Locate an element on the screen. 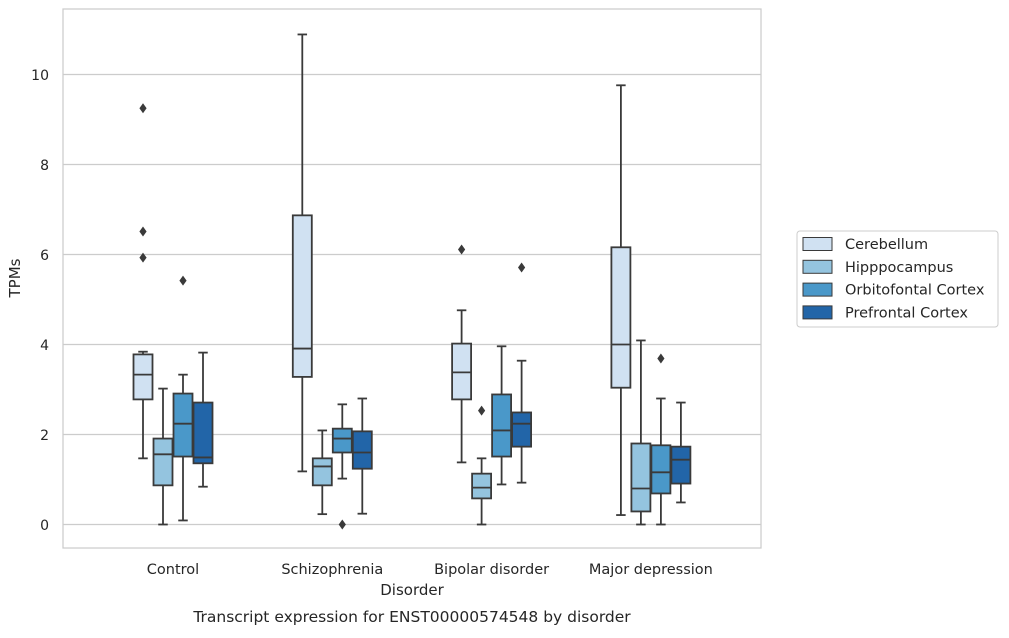  legend-frame is located at coordinates (897, 279).